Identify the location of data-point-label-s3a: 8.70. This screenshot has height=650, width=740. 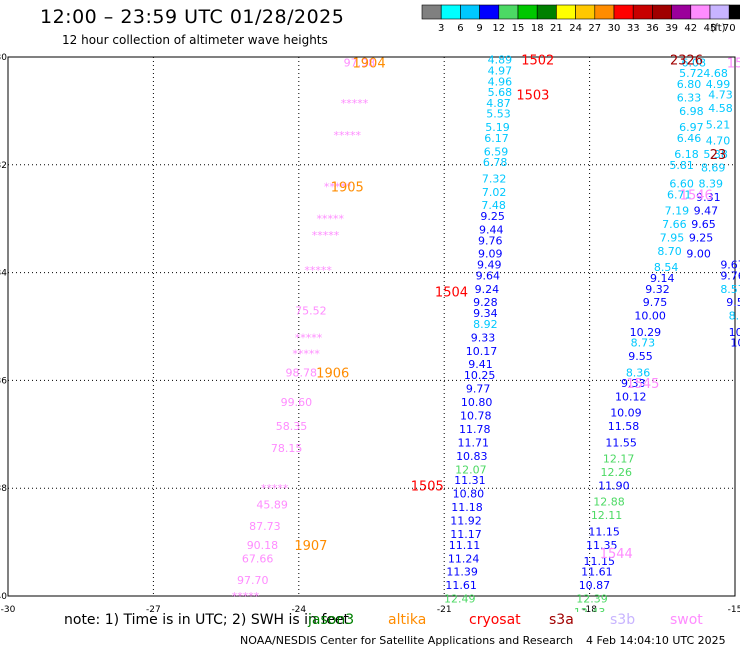
(669, 251).